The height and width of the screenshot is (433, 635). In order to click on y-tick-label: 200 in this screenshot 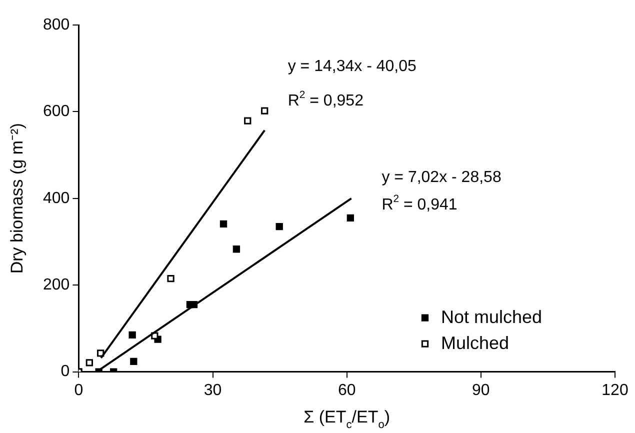, I will do `click(56, 285)`.